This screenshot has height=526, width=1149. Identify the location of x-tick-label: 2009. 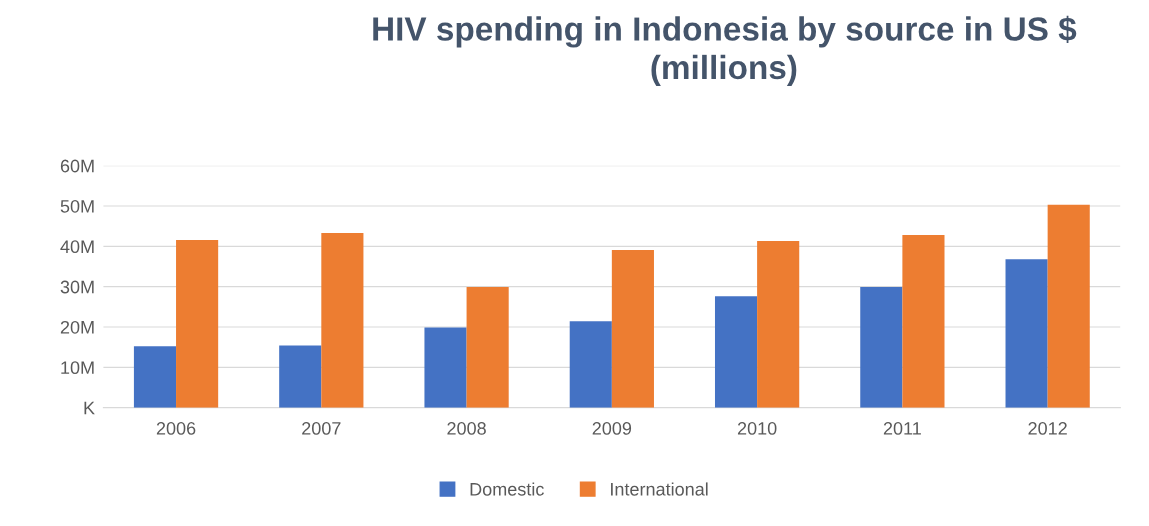
(612, 428).